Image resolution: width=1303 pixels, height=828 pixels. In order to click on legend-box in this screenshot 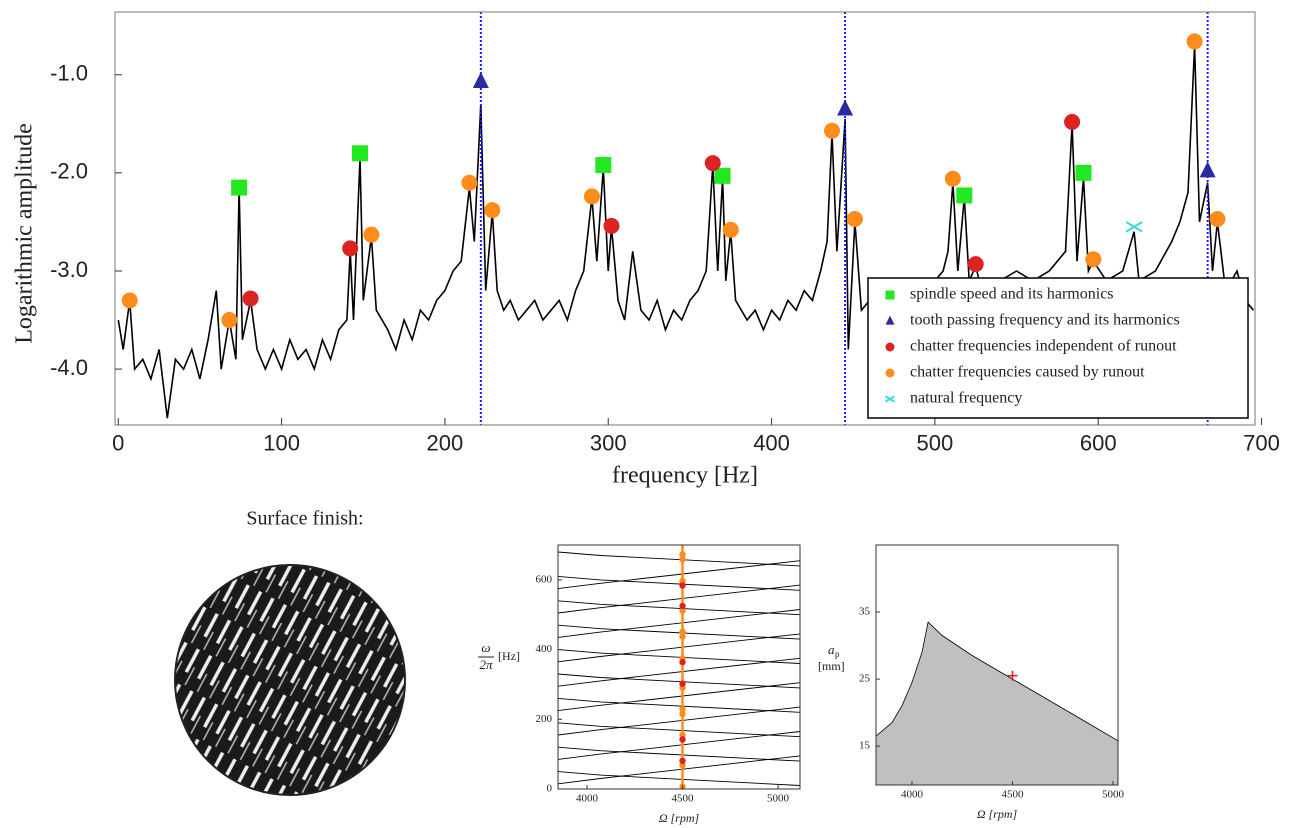, I will do `click(1058, 348)`.